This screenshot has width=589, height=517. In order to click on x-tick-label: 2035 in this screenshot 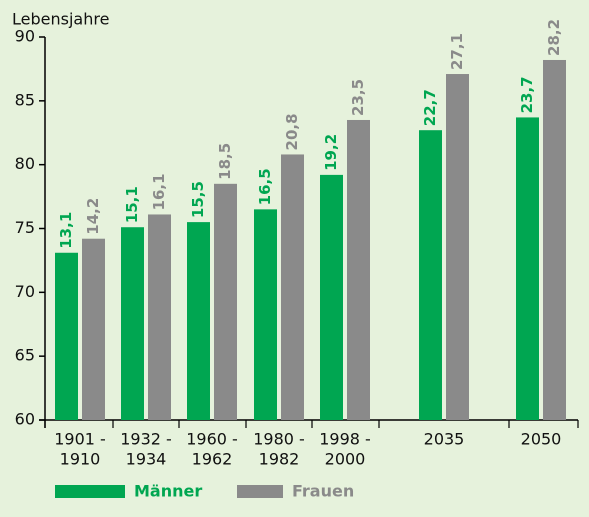, I will do `click(444, 439)`.